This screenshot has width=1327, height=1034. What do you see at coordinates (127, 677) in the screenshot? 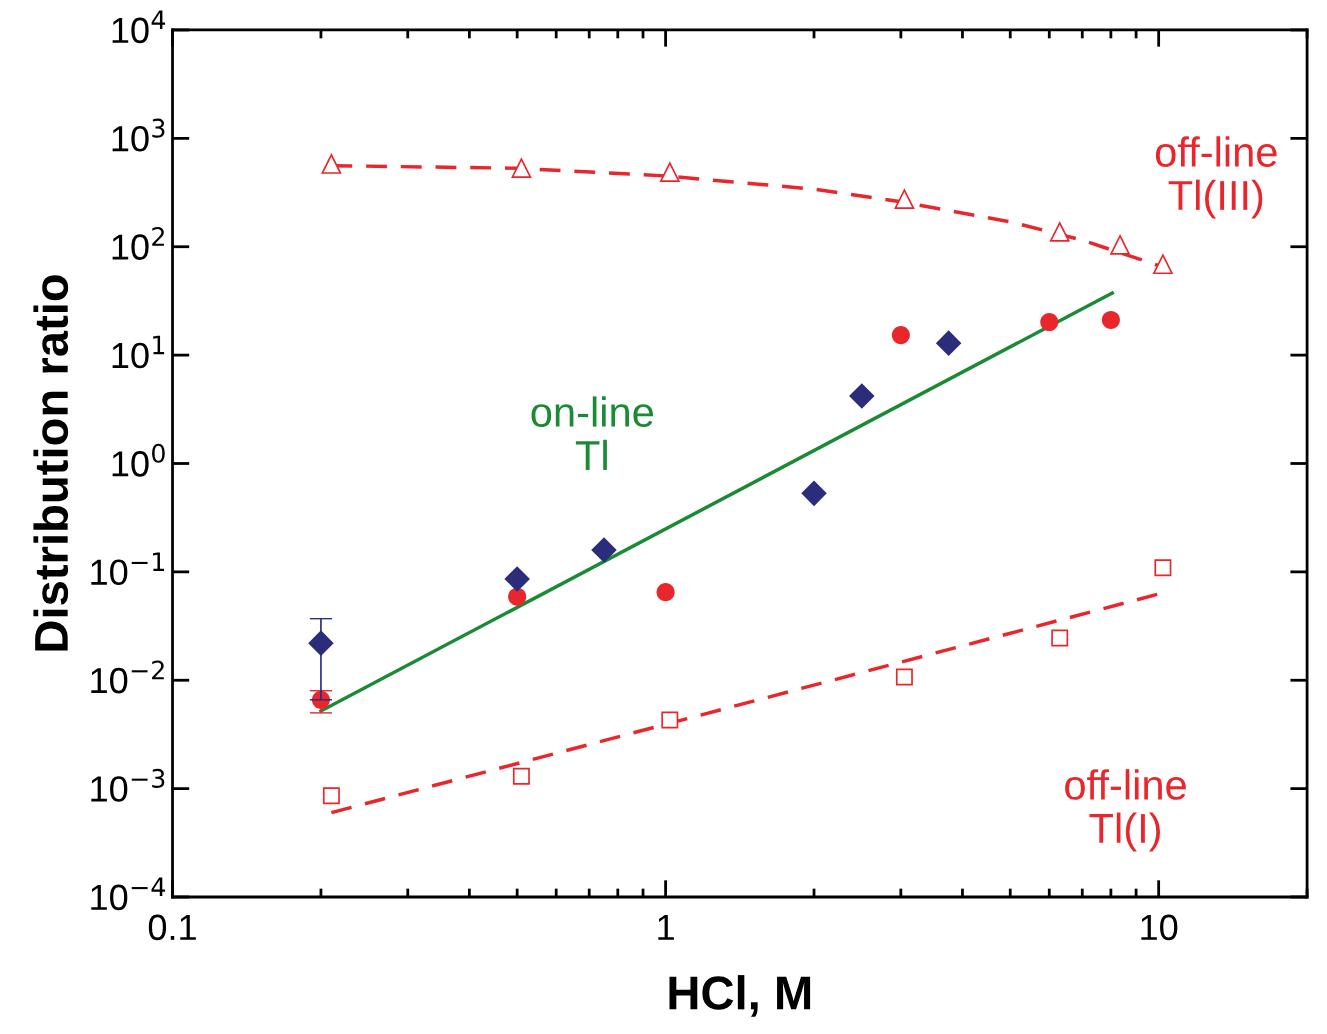
I see `y-tick-label: 10$^{−2}$` at bounding box center [127, 677].